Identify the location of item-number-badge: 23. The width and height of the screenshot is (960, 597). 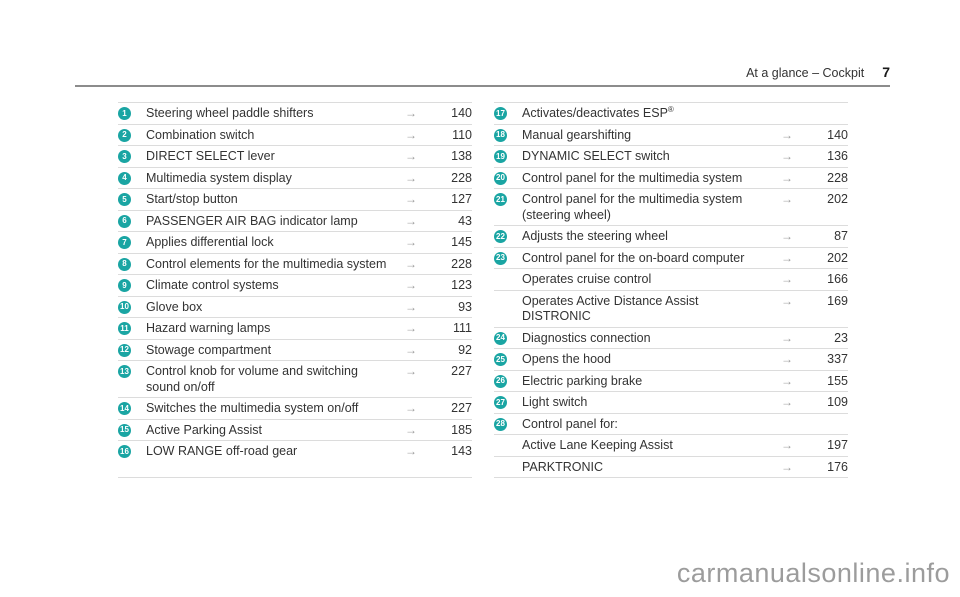
(500, 258).